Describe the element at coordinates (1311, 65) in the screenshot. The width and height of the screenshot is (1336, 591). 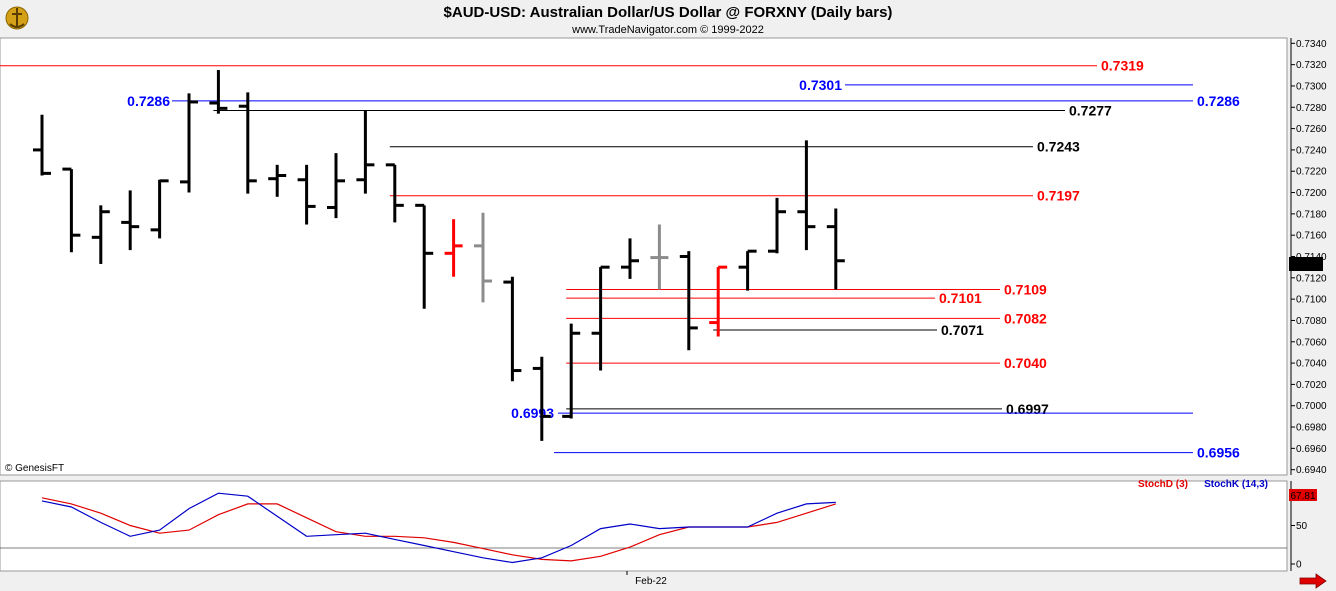
I see `price-axis-tick-label: 0.7320` at that location.